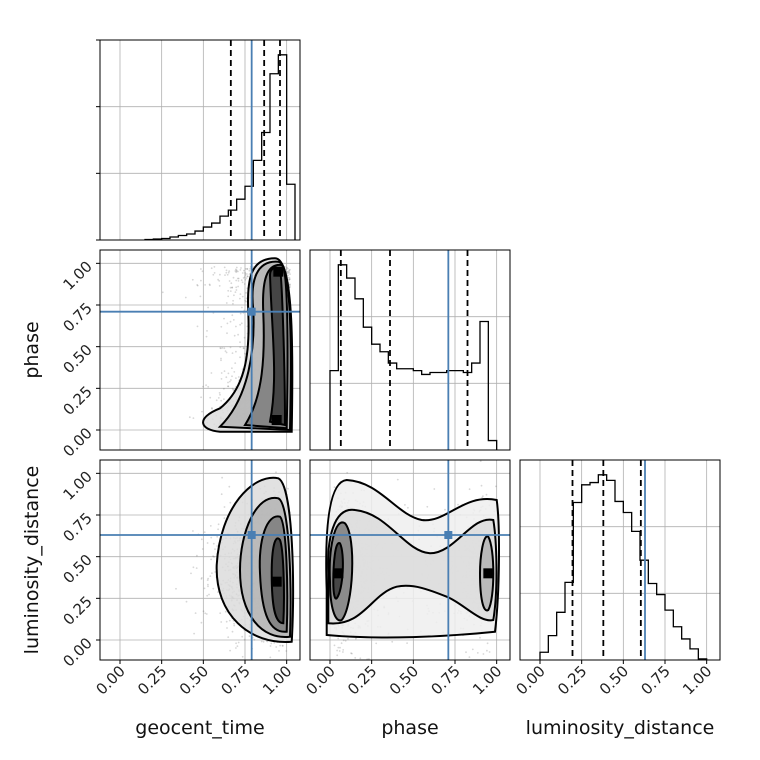 The height and width of the screenshot is (760, 760). What do you see at coordinates (362, 680) in the screenshot?
I see `x-tick-label-phase: 0.25` at bounding box center [362, 680].